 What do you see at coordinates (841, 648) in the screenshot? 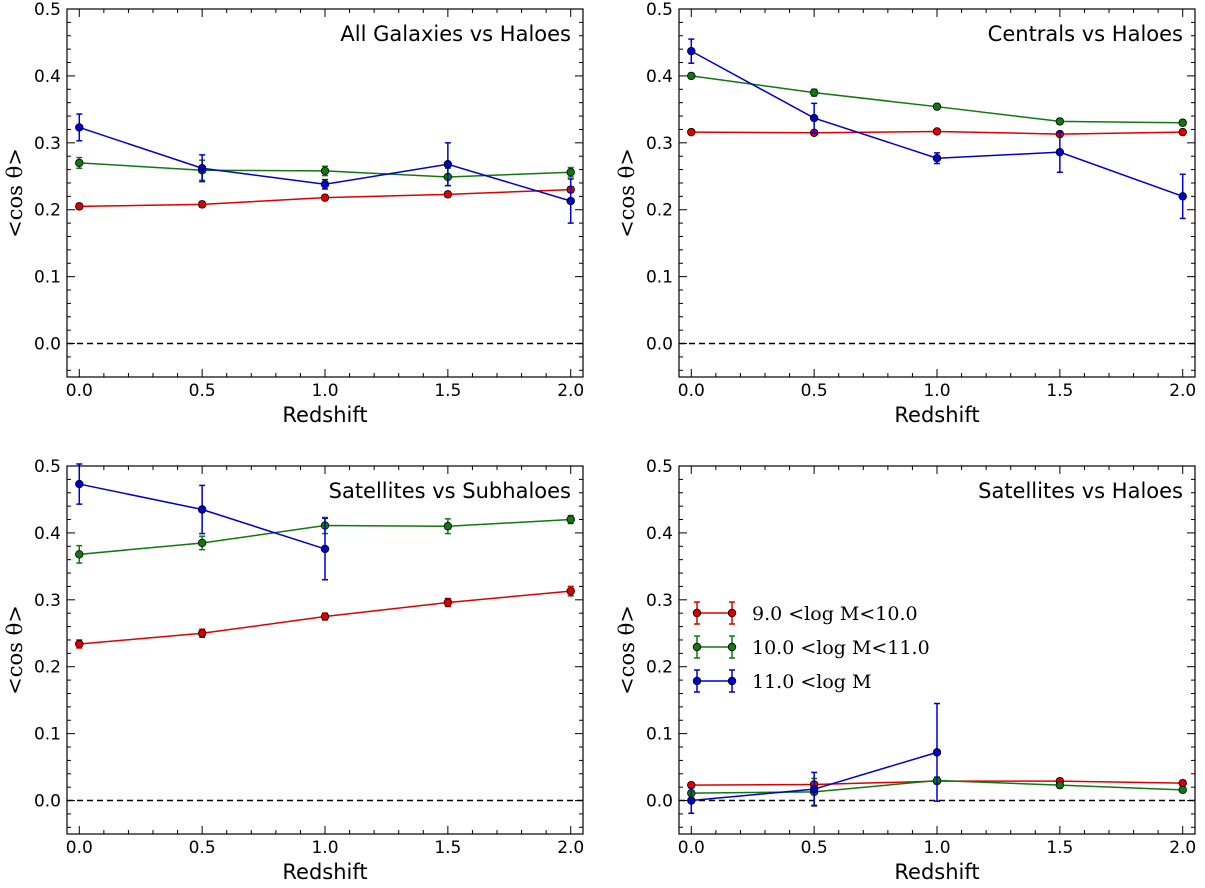
I see `legend-label: 10.0 <log M<11.0` at bounding box center [841, 648].